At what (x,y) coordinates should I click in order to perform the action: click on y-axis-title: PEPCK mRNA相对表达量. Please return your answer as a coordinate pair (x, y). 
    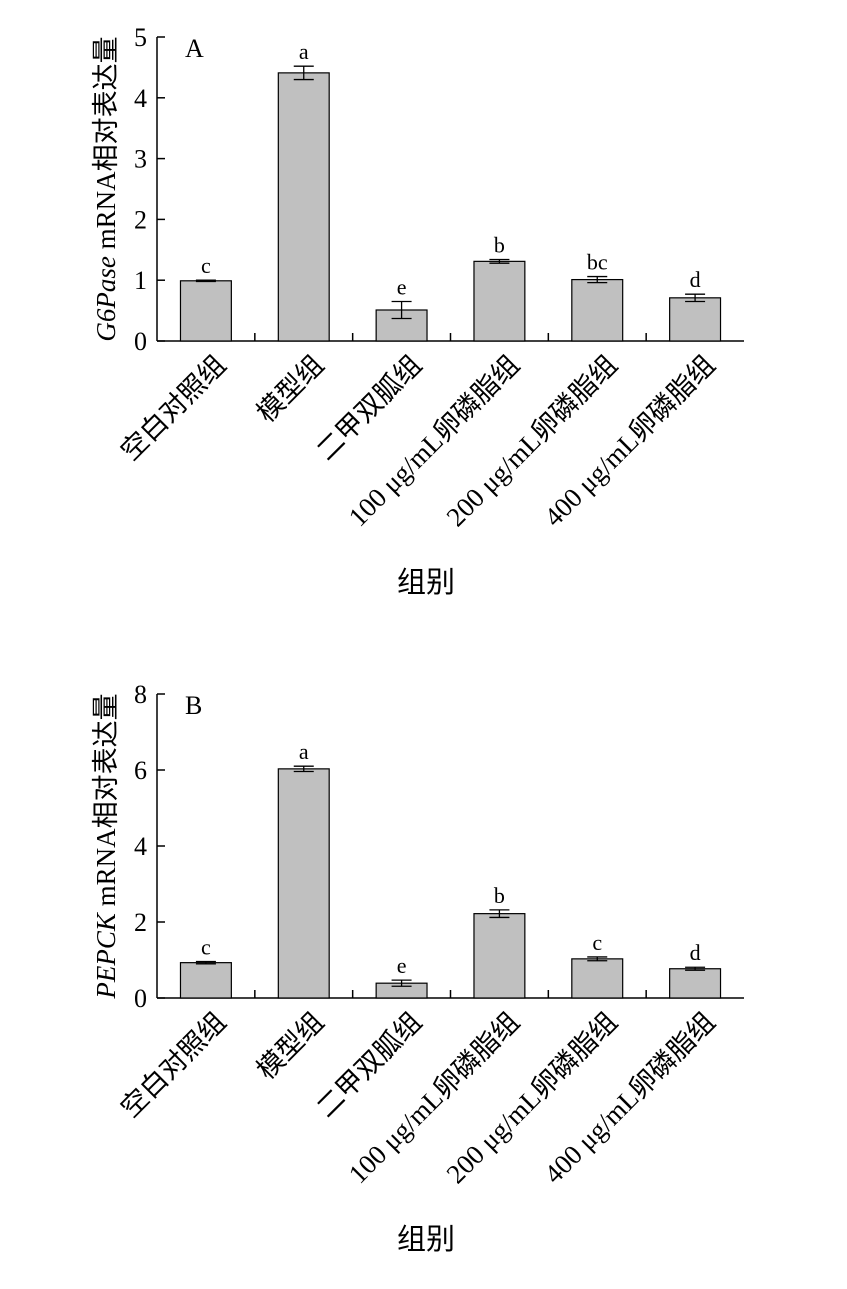
    Looking at the image, I should click on (106, 846).